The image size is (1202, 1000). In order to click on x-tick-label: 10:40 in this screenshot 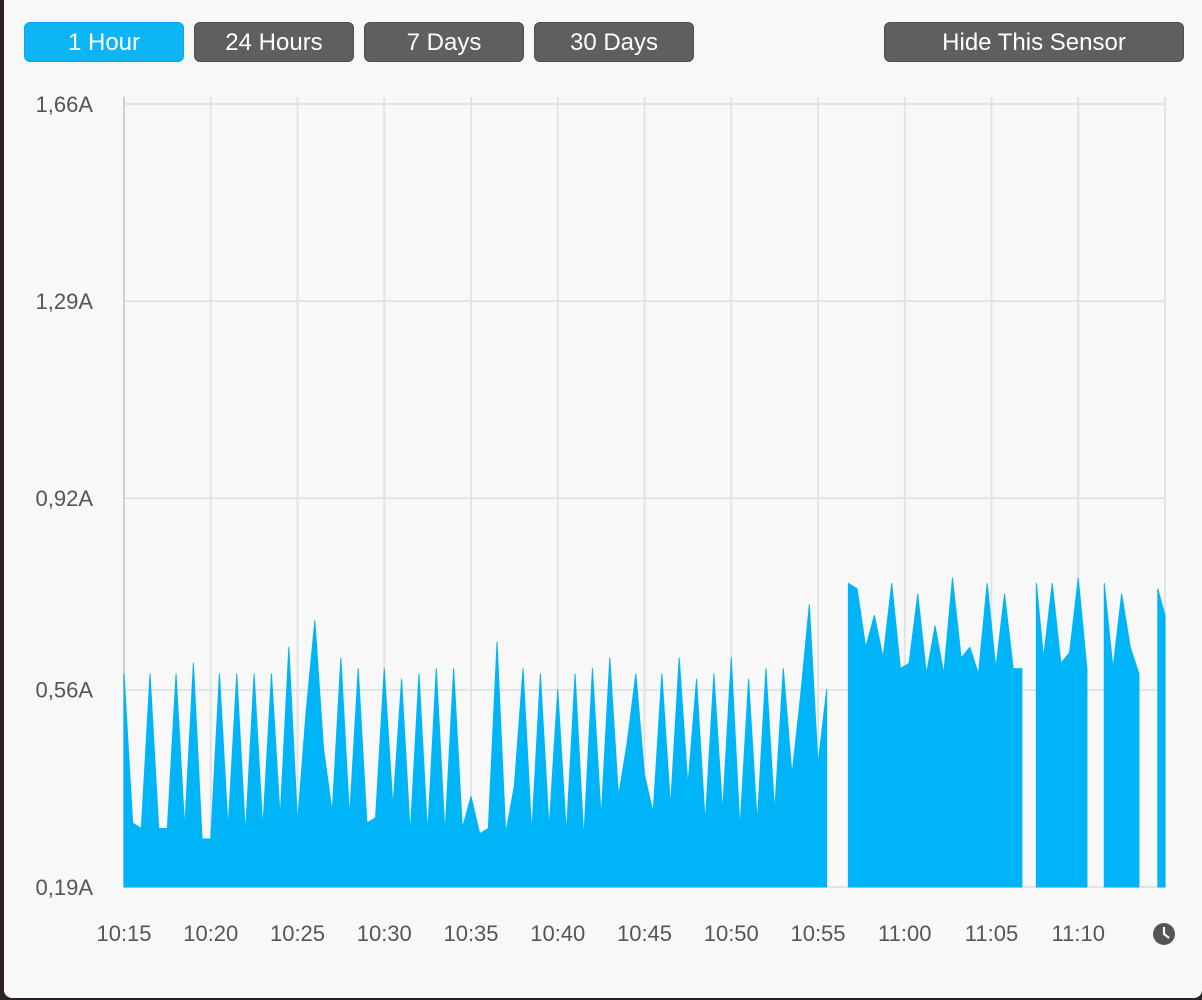, I will do `click(557, 933)`.